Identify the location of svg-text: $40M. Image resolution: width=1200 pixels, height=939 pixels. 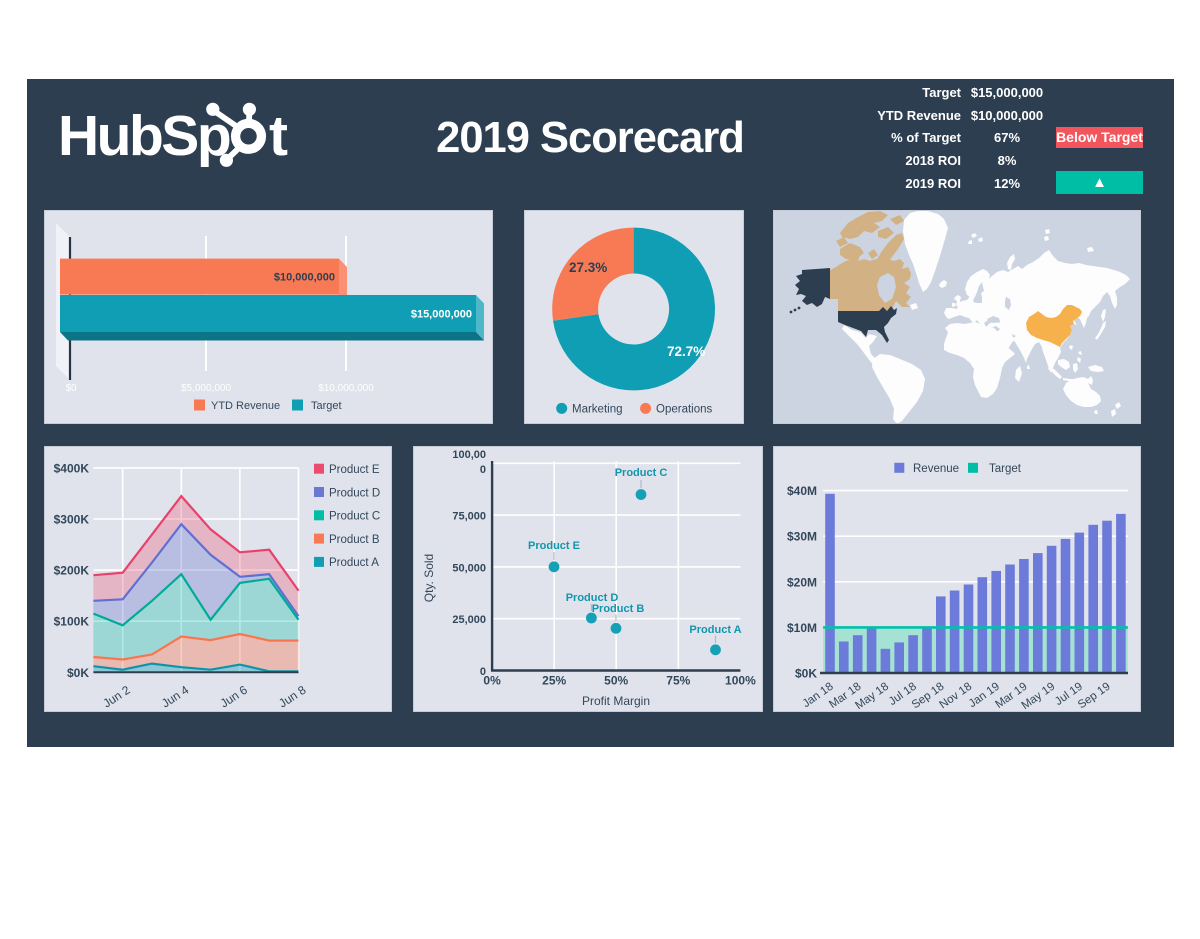
(802, 491).